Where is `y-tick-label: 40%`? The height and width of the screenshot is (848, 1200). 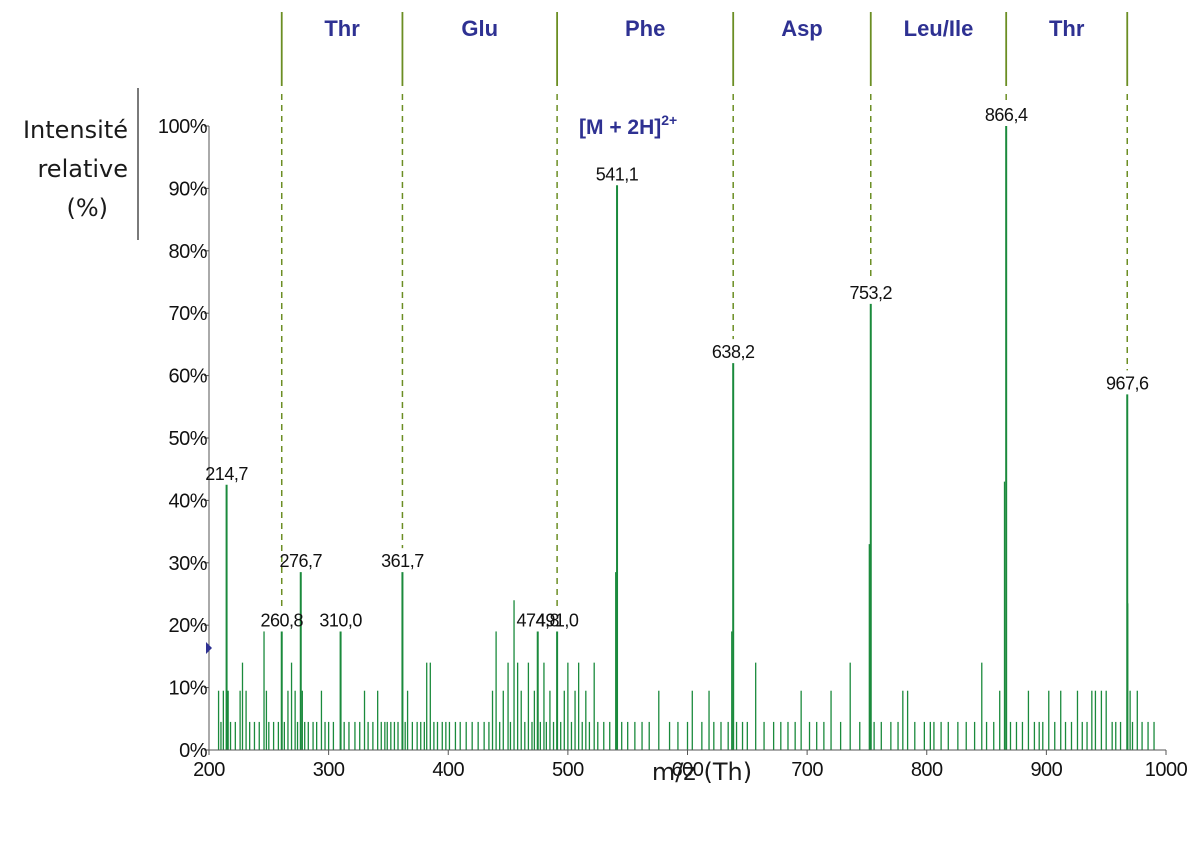 y-tick-label: 40% is located at coordinates (187, 501).